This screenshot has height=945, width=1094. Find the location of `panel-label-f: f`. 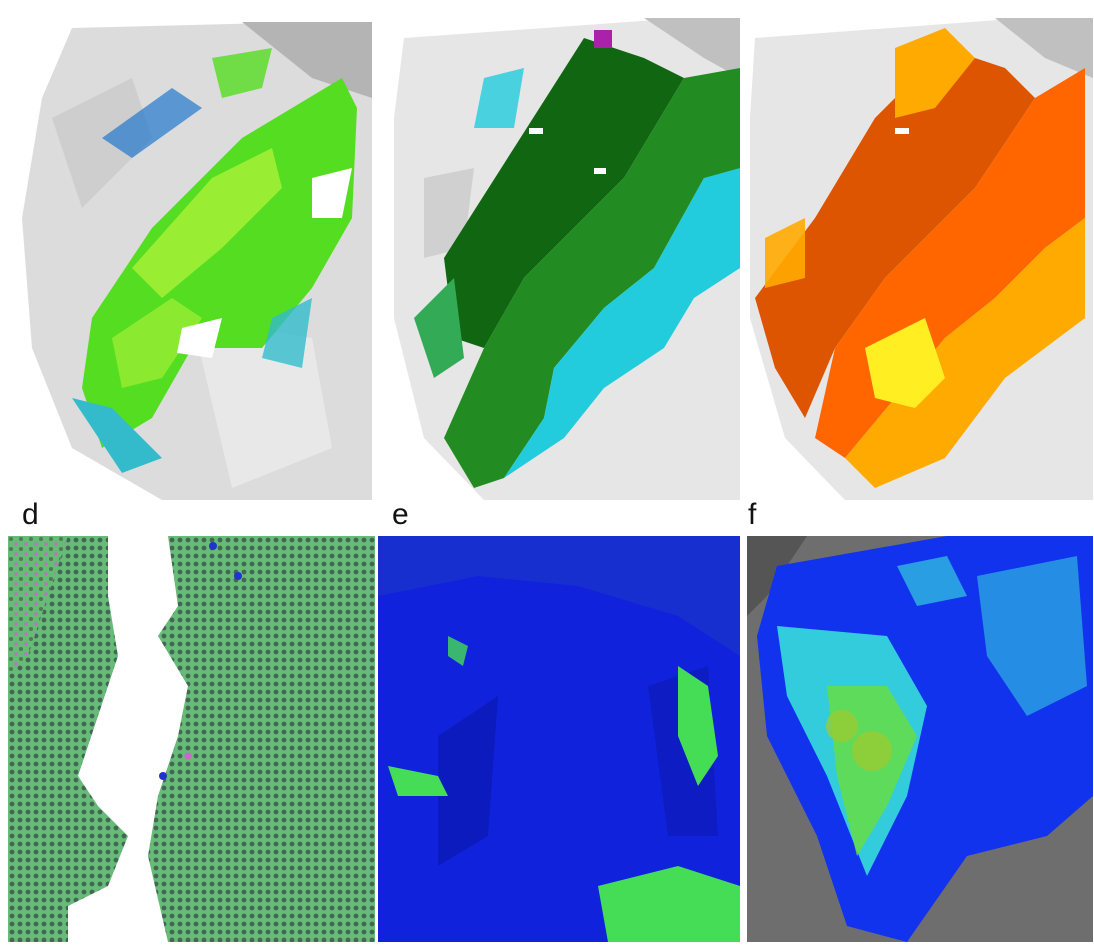

panel-label-f: f is located at coordinates (752, 514).